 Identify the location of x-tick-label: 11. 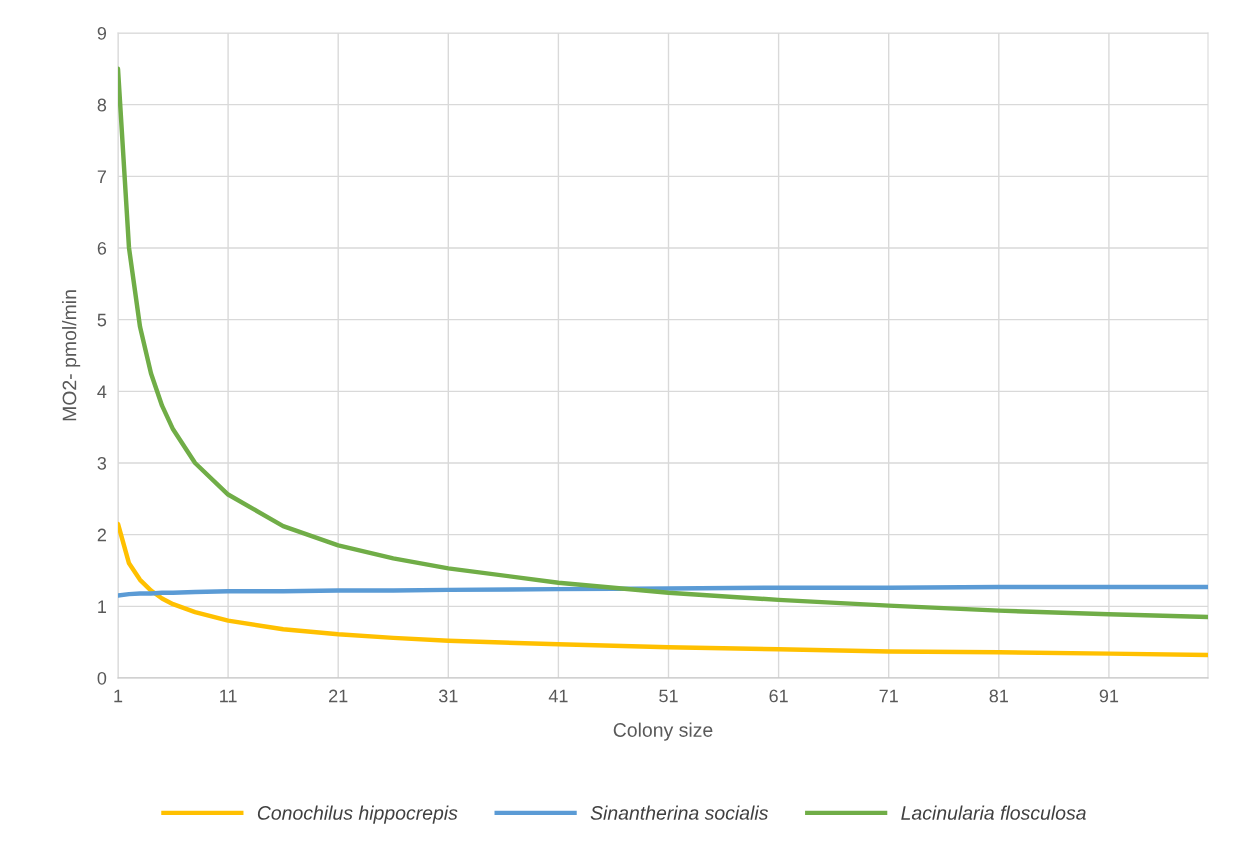
(228, 696).